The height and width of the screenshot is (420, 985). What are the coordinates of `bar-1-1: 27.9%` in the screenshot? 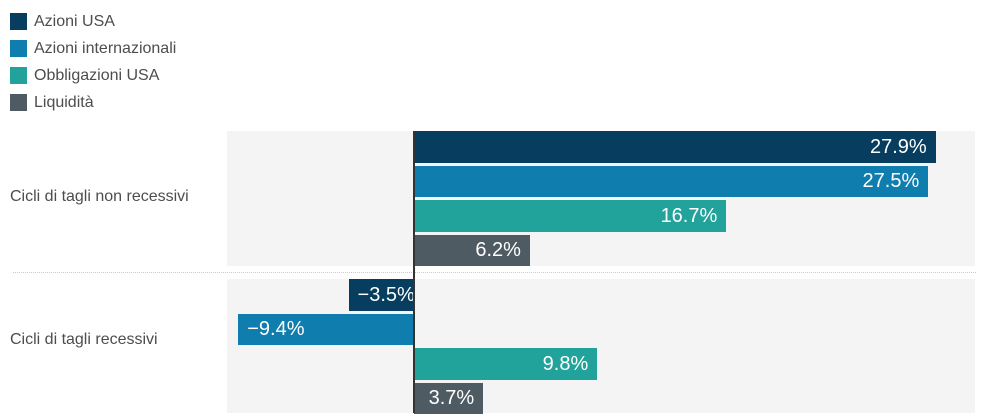 It's located at (675, 147).